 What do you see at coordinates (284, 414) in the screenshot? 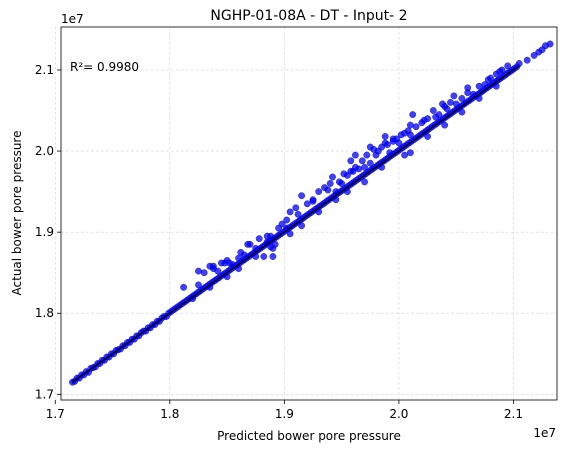
I see `x-tick-label: 1.9` at bounding box center [284, 414].